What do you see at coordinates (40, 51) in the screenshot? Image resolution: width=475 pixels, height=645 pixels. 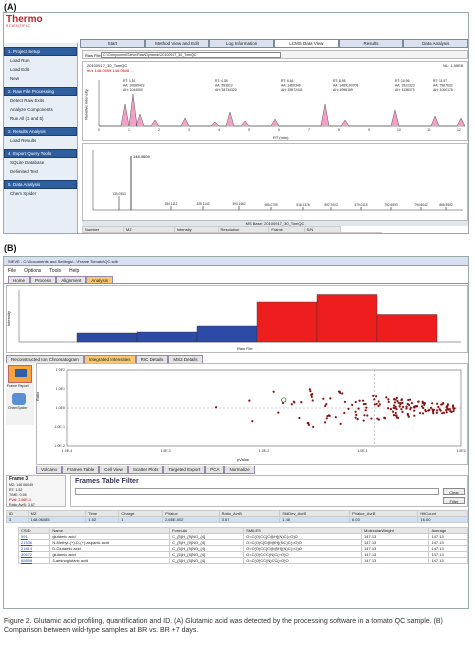 I see `sidebar-section-0: 1. Project Setup` at bounding box center [40, 51].